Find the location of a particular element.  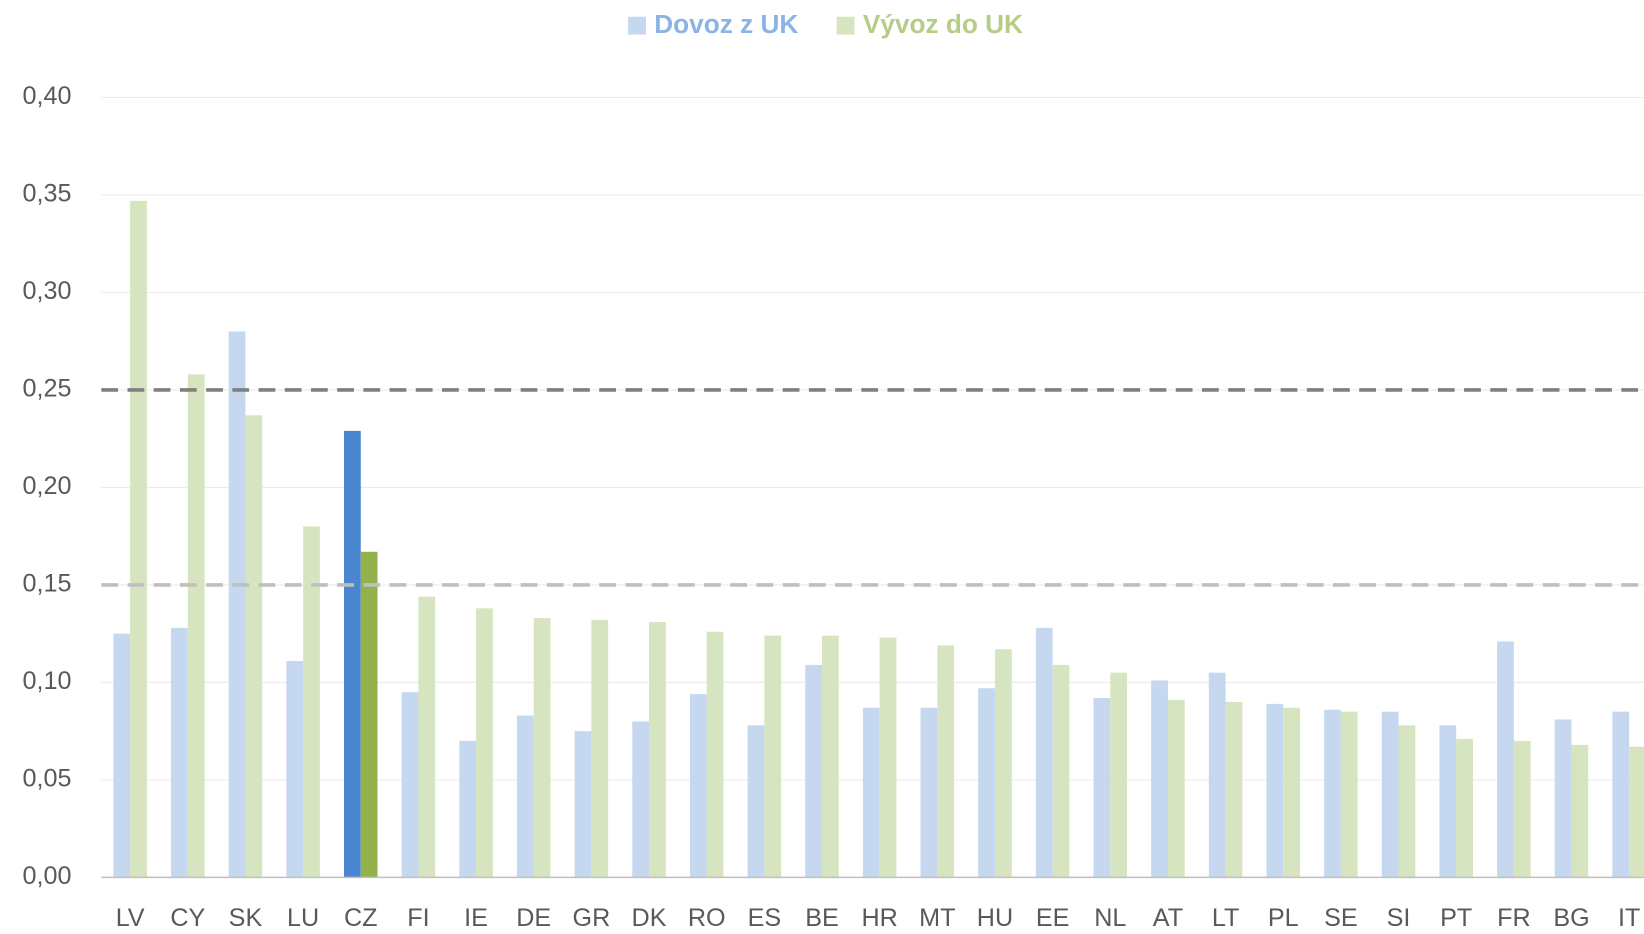

x-tick-label: PT is located at coordinates (1456, 918).